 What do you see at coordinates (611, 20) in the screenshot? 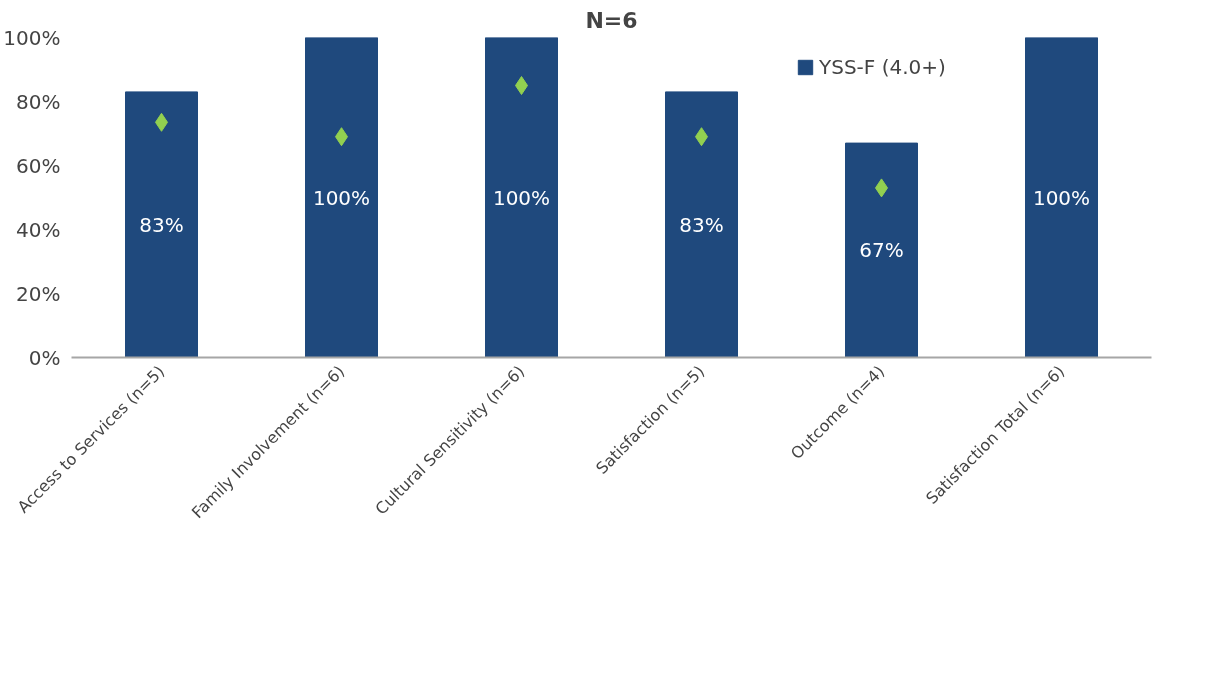
I see `chart-title: N=6` at bounding box center [611, 20].